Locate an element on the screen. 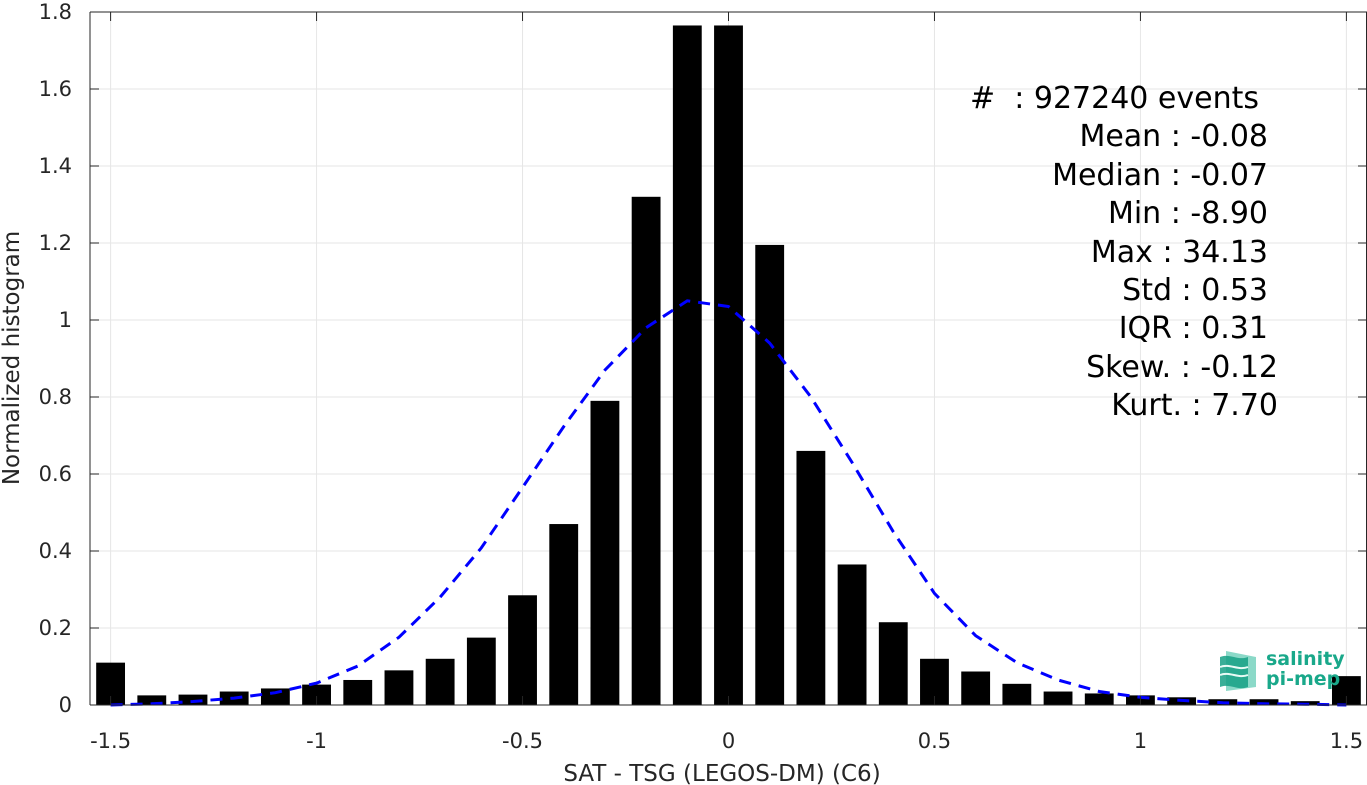  y-axis-title: Normalized histogram is located at coordinates (12, 358).